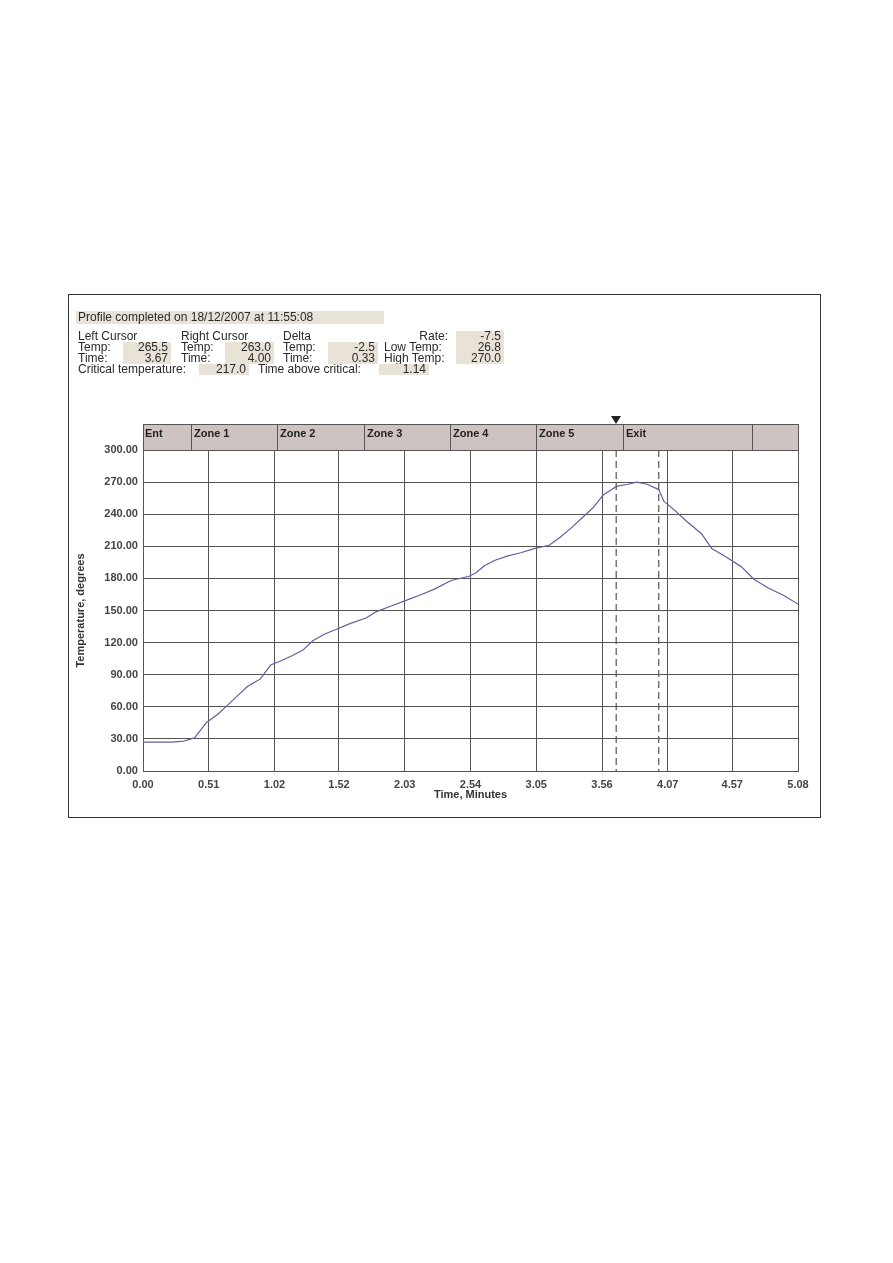 This screenshot has height=1263, width=893. Describe the element at coordinates (798, 783) in the screenshot. I see `x-tick-label: 5.08` at that location.